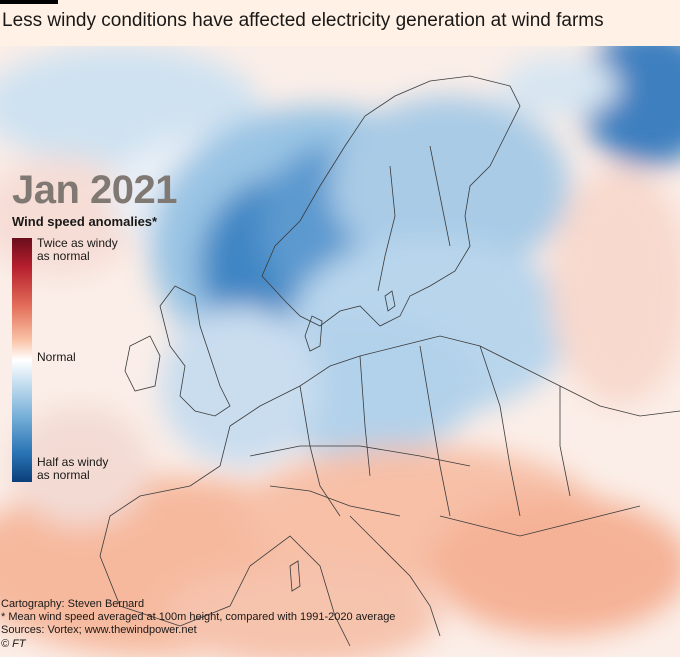  What do you see at coordinates (95, 190) in the screenshot?
I see `period-label: Jan 2021` at bounding box center [95, 190].